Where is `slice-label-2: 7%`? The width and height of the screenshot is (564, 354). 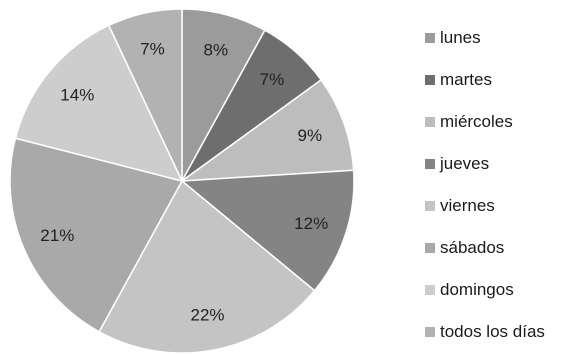
slice-label-2: 7% is located at coordinates (272, 79).